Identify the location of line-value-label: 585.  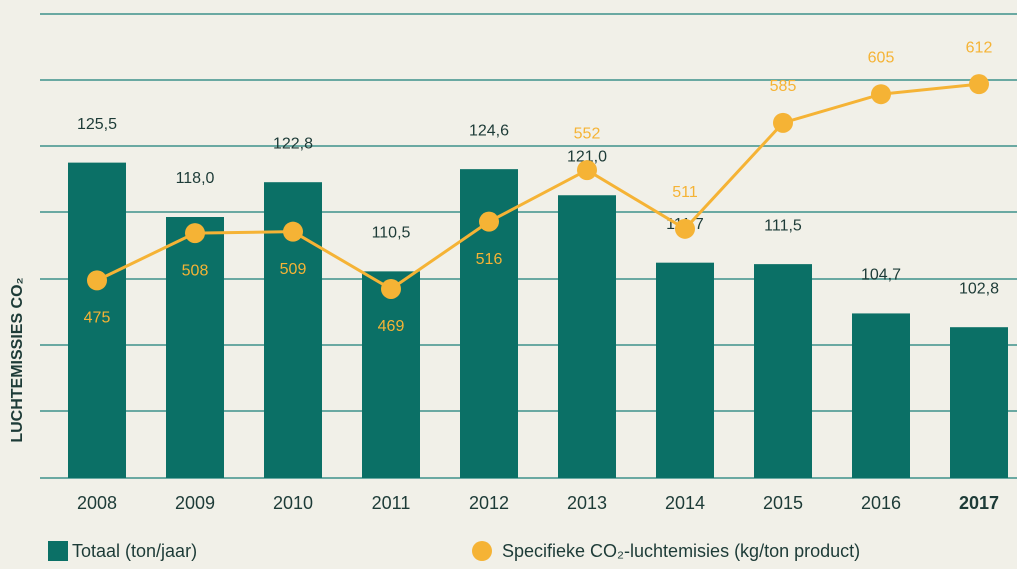
(783, 86).